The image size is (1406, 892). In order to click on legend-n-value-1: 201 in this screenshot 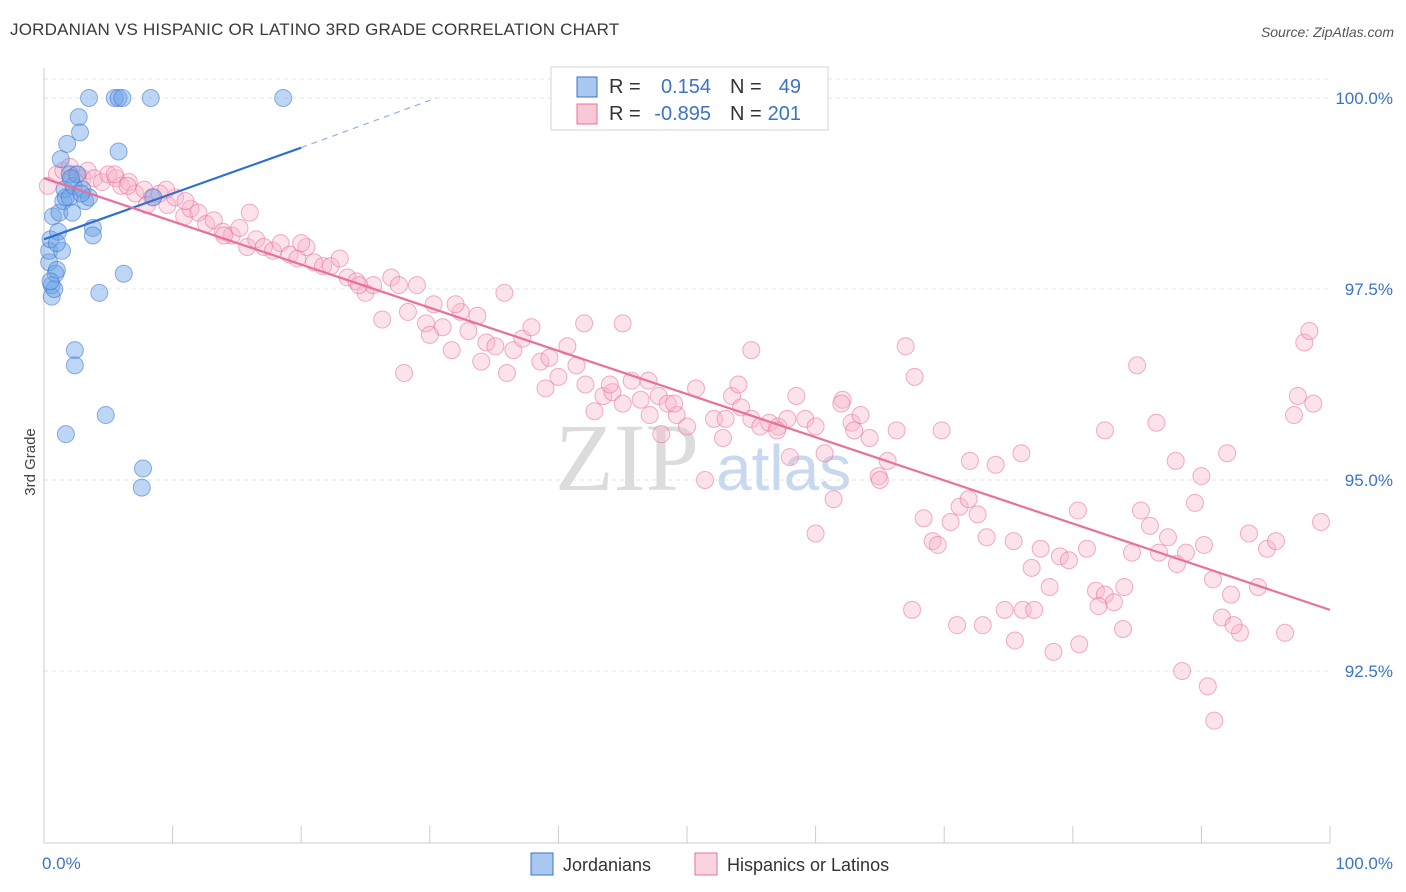, I will do `click(784, 114)`.